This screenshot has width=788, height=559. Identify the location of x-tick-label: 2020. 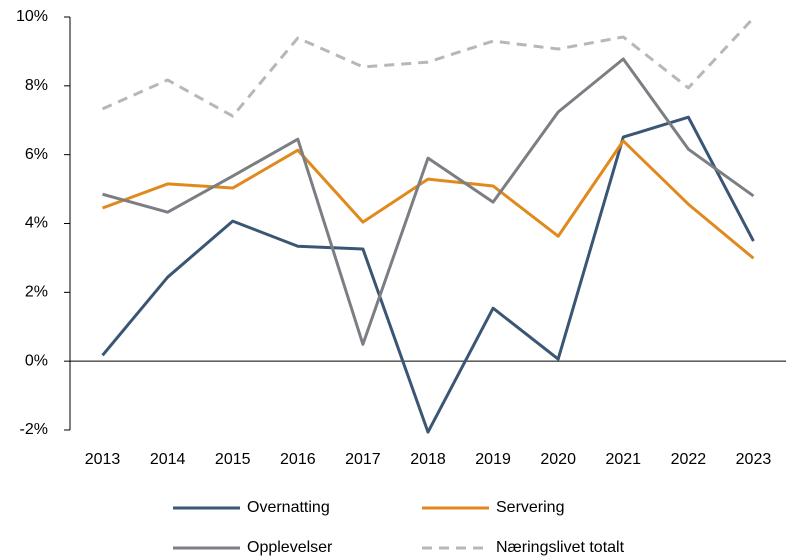
(558, 459).